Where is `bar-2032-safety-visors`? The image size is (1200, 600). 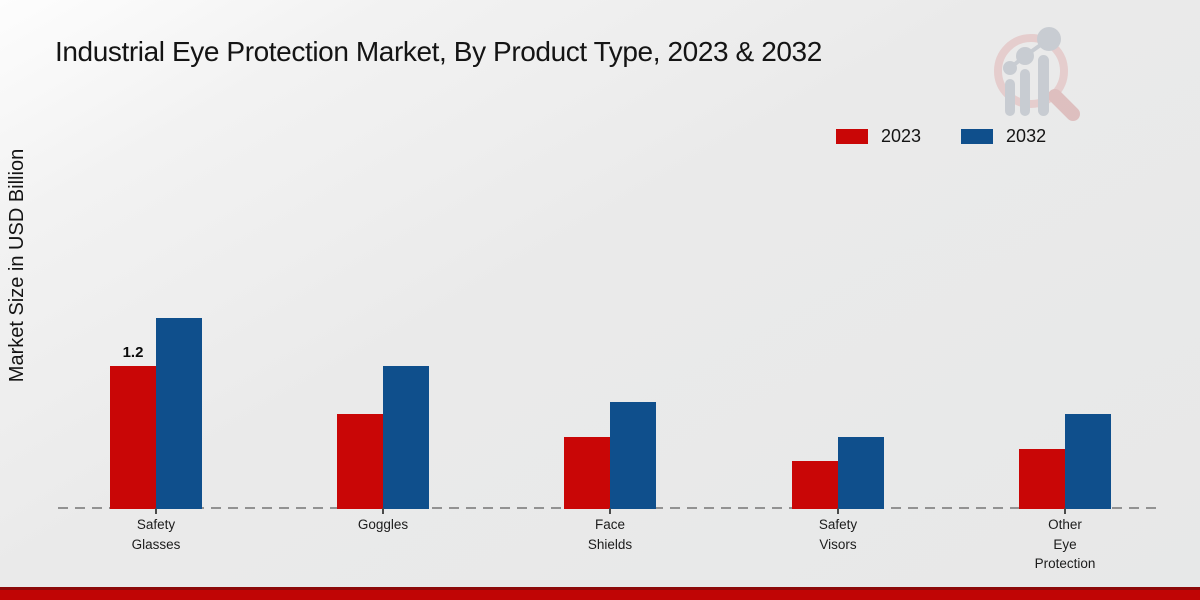 bar-2032-safety-visors is located at coordinates (861, 473).